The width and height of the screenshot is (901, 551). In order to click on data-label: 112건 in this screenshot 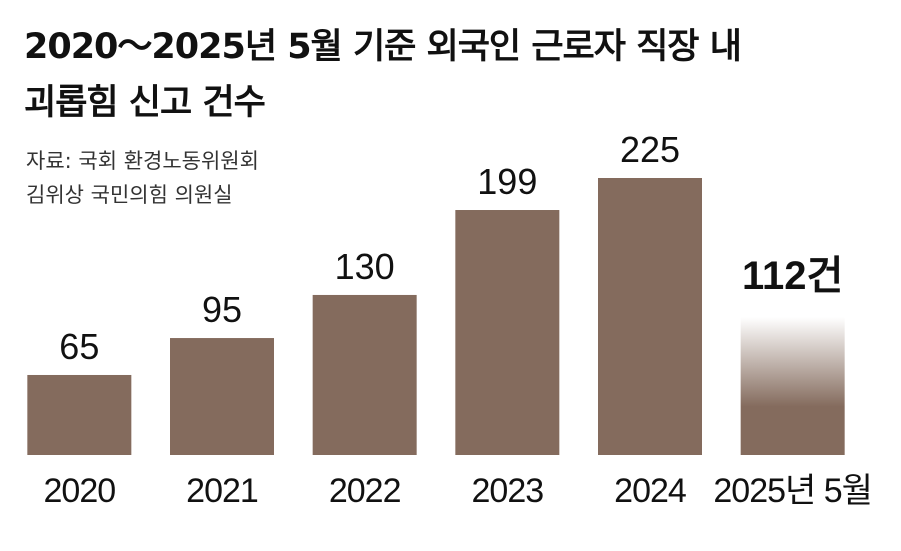, I will do `click(792, 276)`.